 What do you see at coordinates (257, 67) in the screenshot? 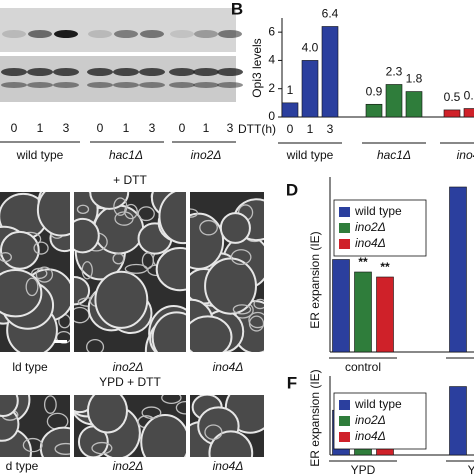
I see `y-axis-label: Opi3 levels` at bounding box center [257, 67].